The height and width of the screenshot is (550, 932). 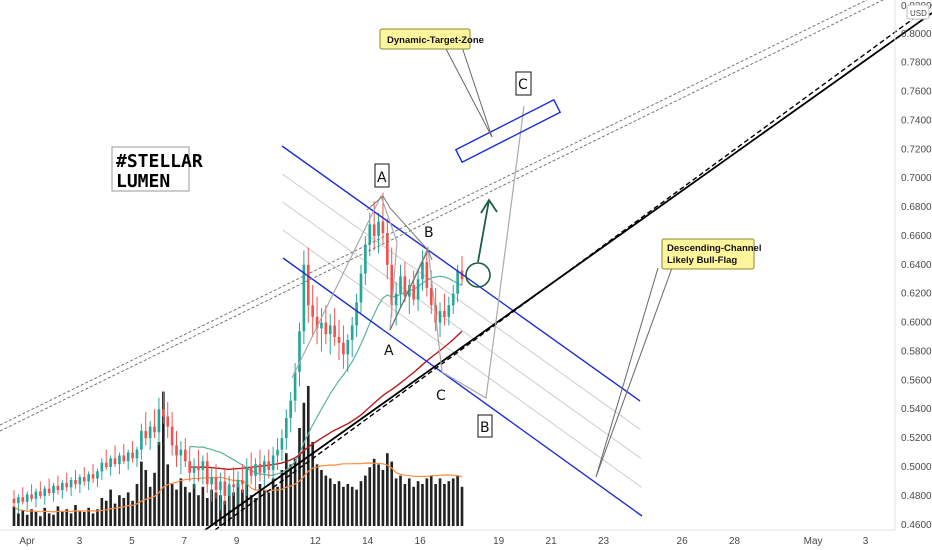 I want to click on x-tick-label: 7, so click(x=185, y=541).